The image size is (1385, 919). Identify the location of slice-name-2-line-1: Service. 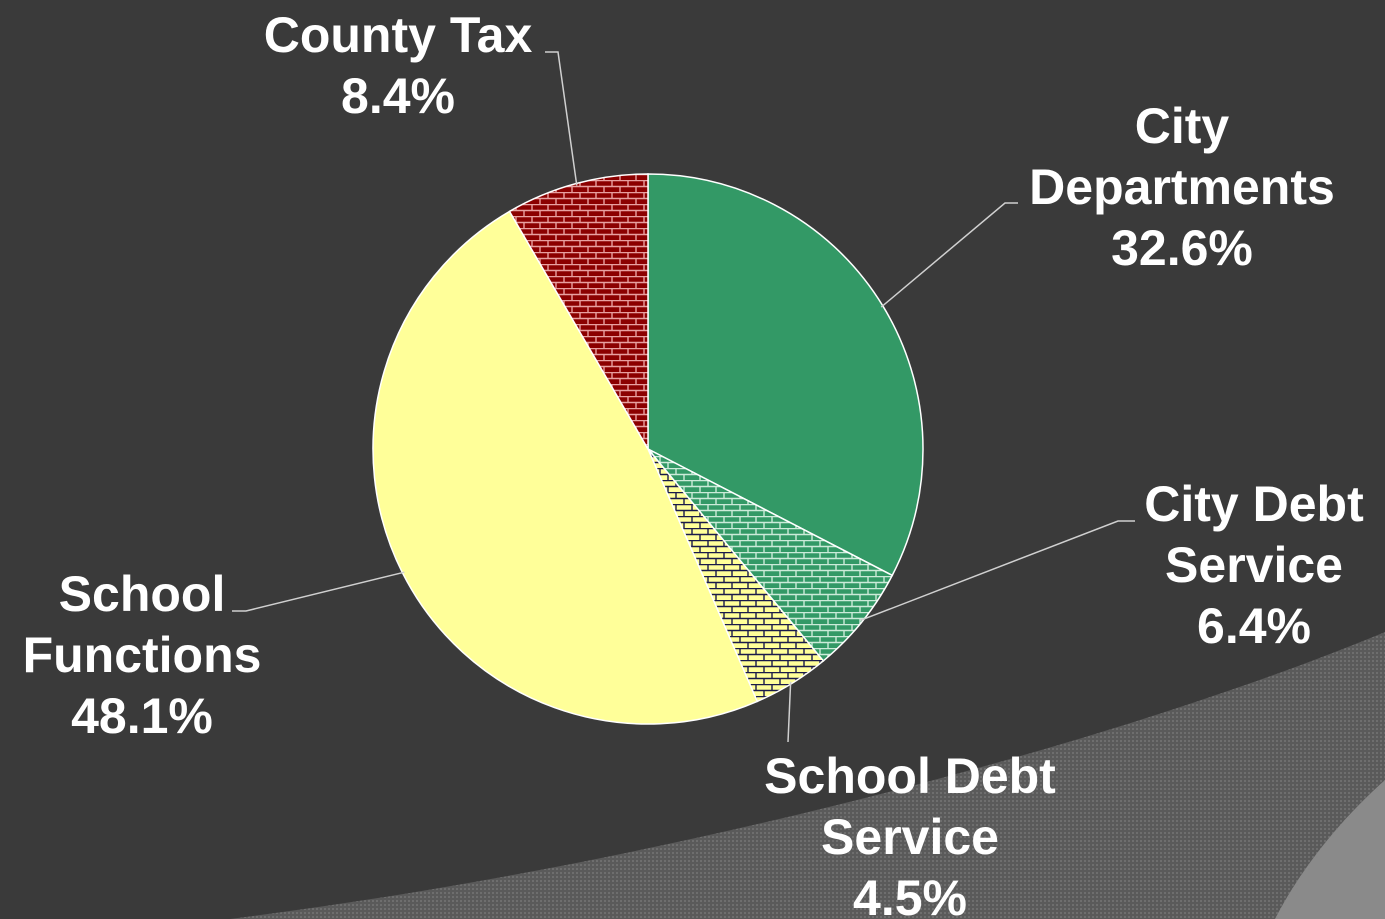
(910, 837).